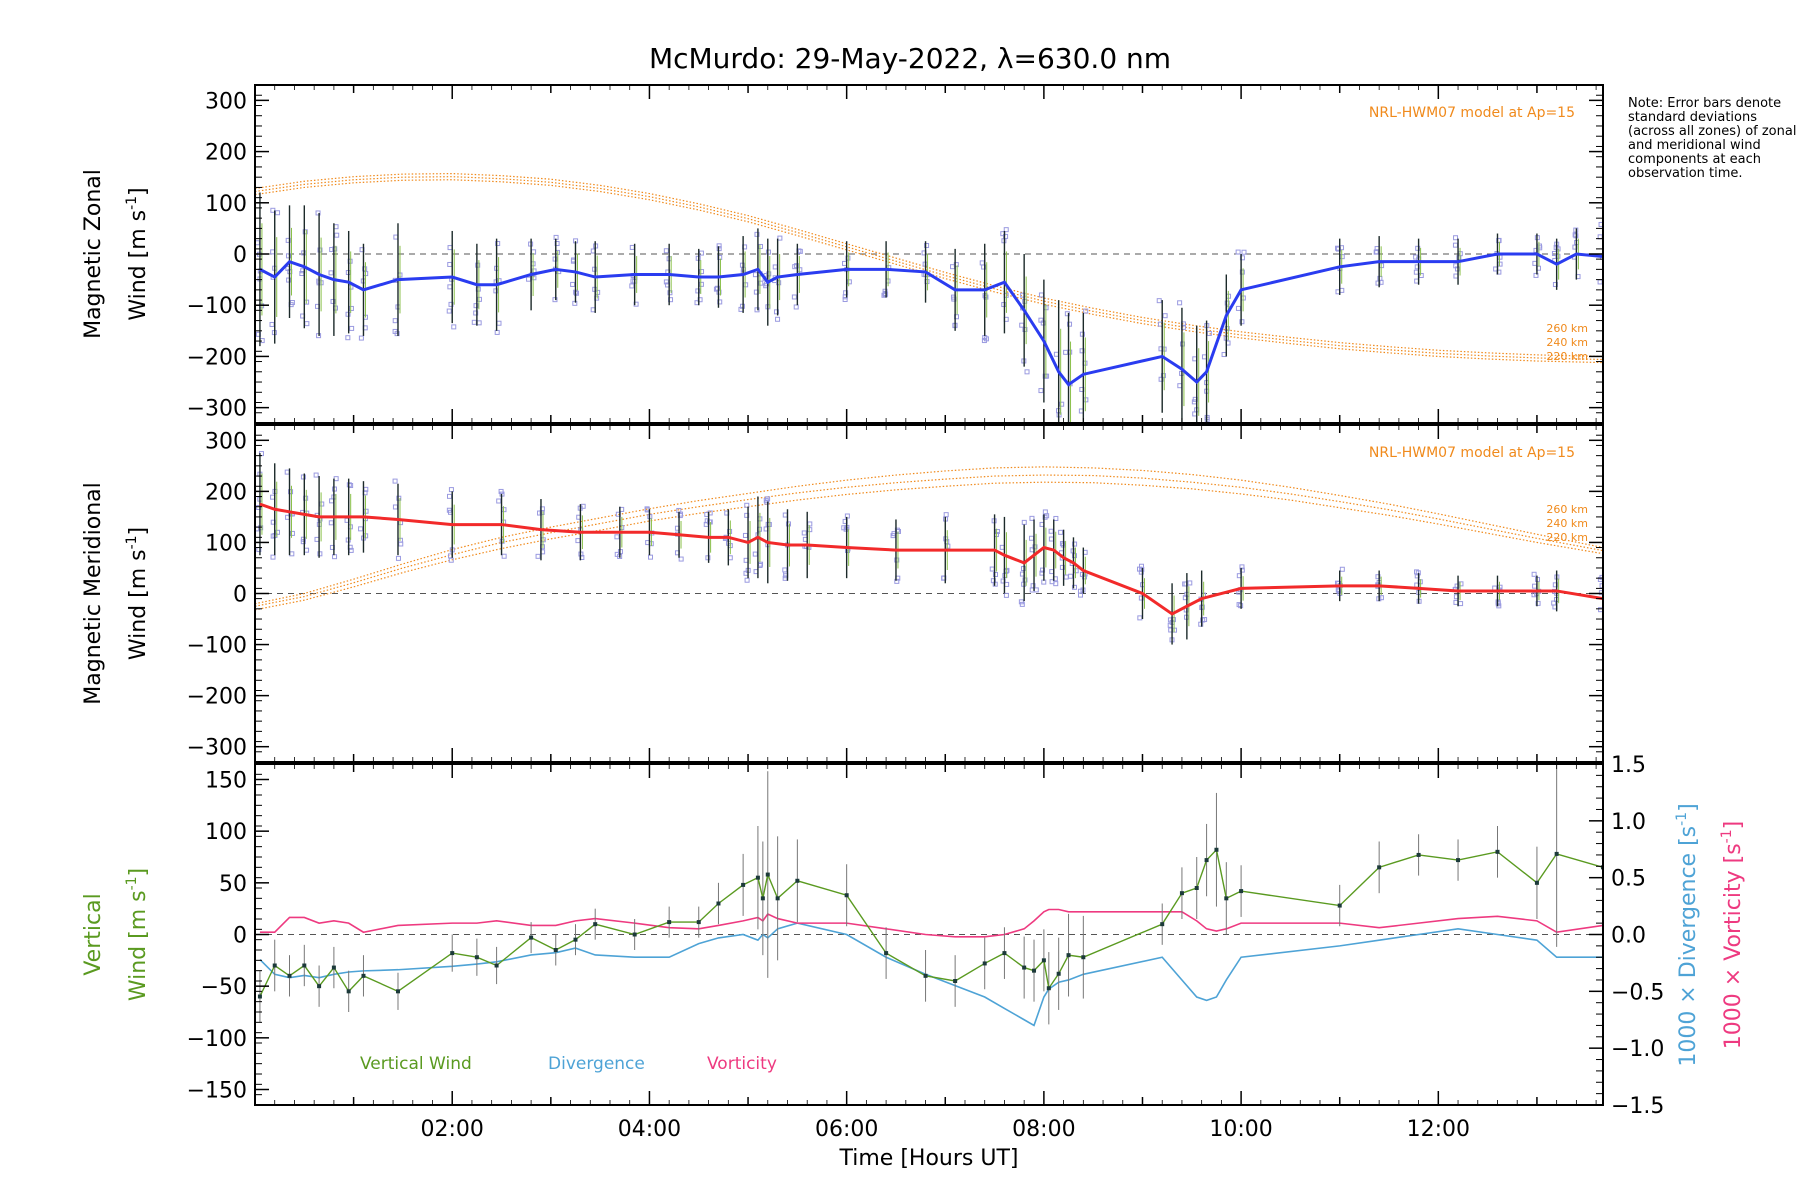 Image resolution: width=1800 pixels, height=1200 pixels. Describe the element at coordinates (1567, 356) in the screenshot. I see `model-altitude-label: 220 km` at that location.